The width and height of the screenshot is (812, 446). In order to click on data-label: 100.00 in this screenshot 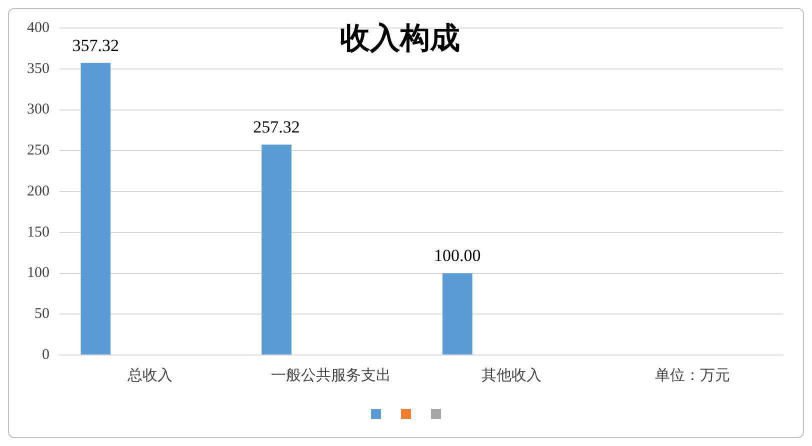, I will do `click(457, 256)`.